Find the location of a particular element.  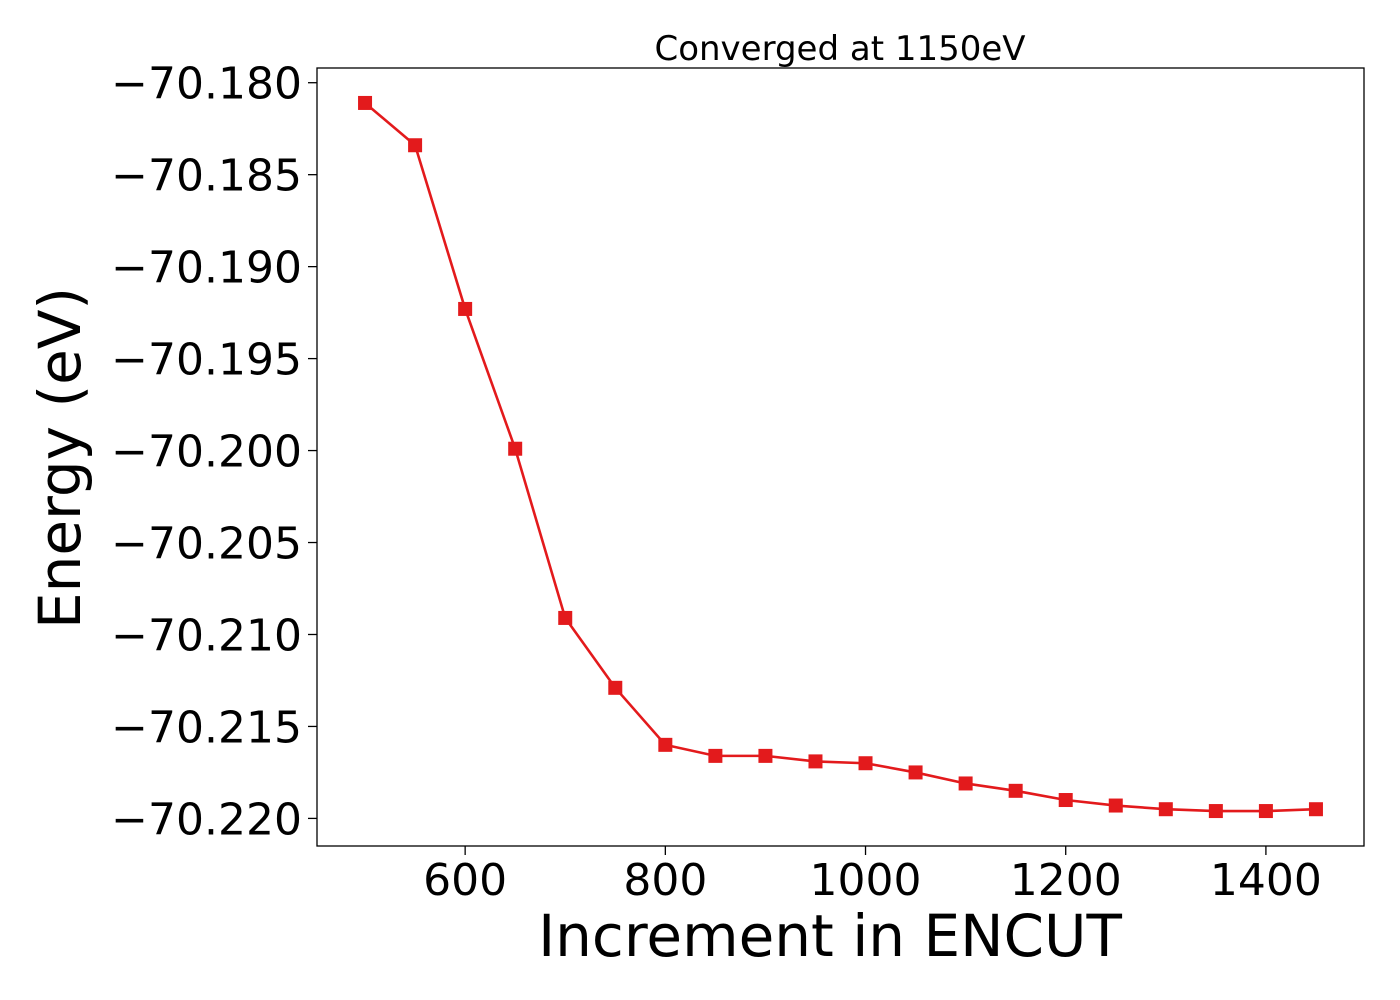

x-axis-label: Increment in ENCUT is located at coordinates (830, 936).